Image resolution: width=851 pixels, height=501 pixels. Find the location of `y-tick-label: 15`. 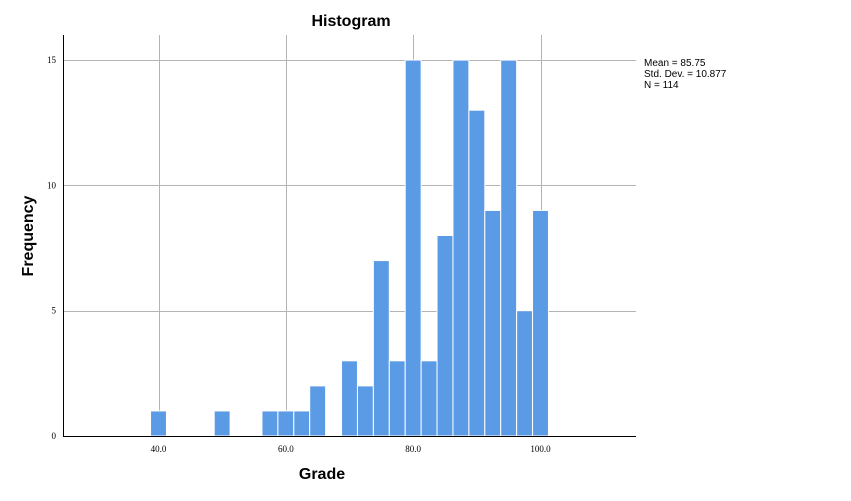

y-tick-label: 15 is located at coordinates (52, 60).